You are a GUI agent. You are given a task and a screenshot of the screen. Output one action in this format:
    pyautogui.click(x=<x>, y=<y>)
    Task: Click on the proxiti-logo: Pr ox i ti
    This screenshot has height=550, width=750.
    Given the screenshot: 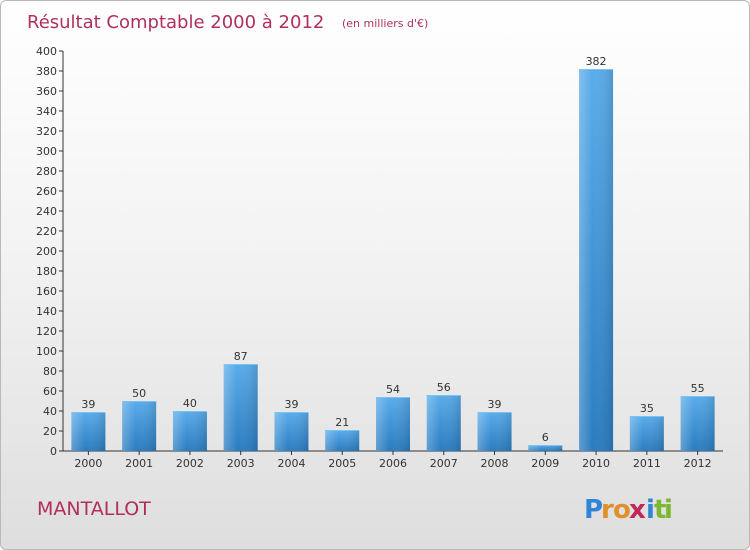 What is the action you would take?
    pyautogui.click(x=628, y=510)
    